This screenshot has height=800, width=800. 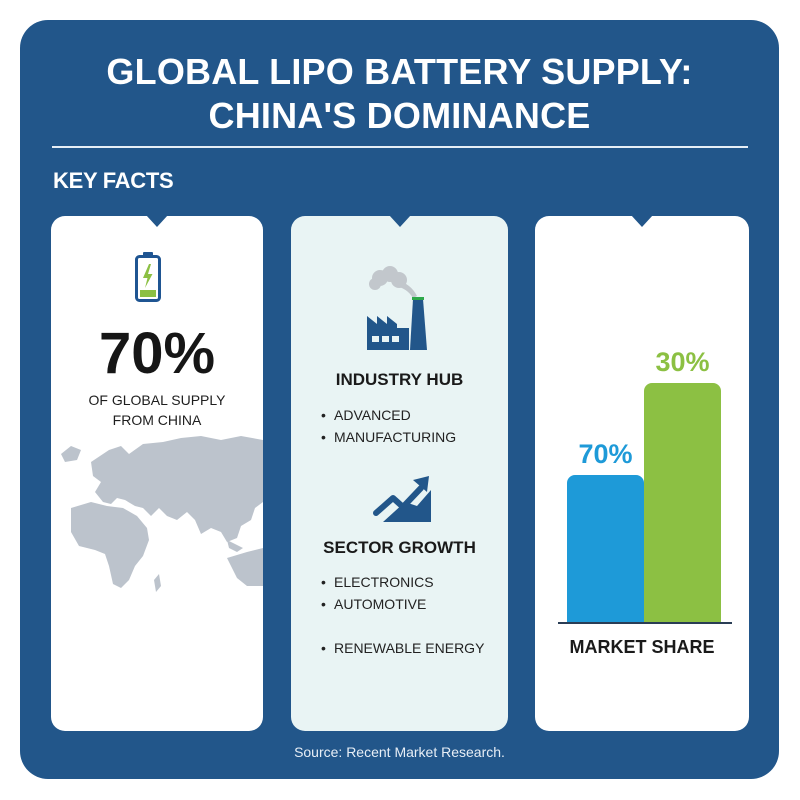 I want to click on supply-stat: 70%, so click(x=157, y=353).